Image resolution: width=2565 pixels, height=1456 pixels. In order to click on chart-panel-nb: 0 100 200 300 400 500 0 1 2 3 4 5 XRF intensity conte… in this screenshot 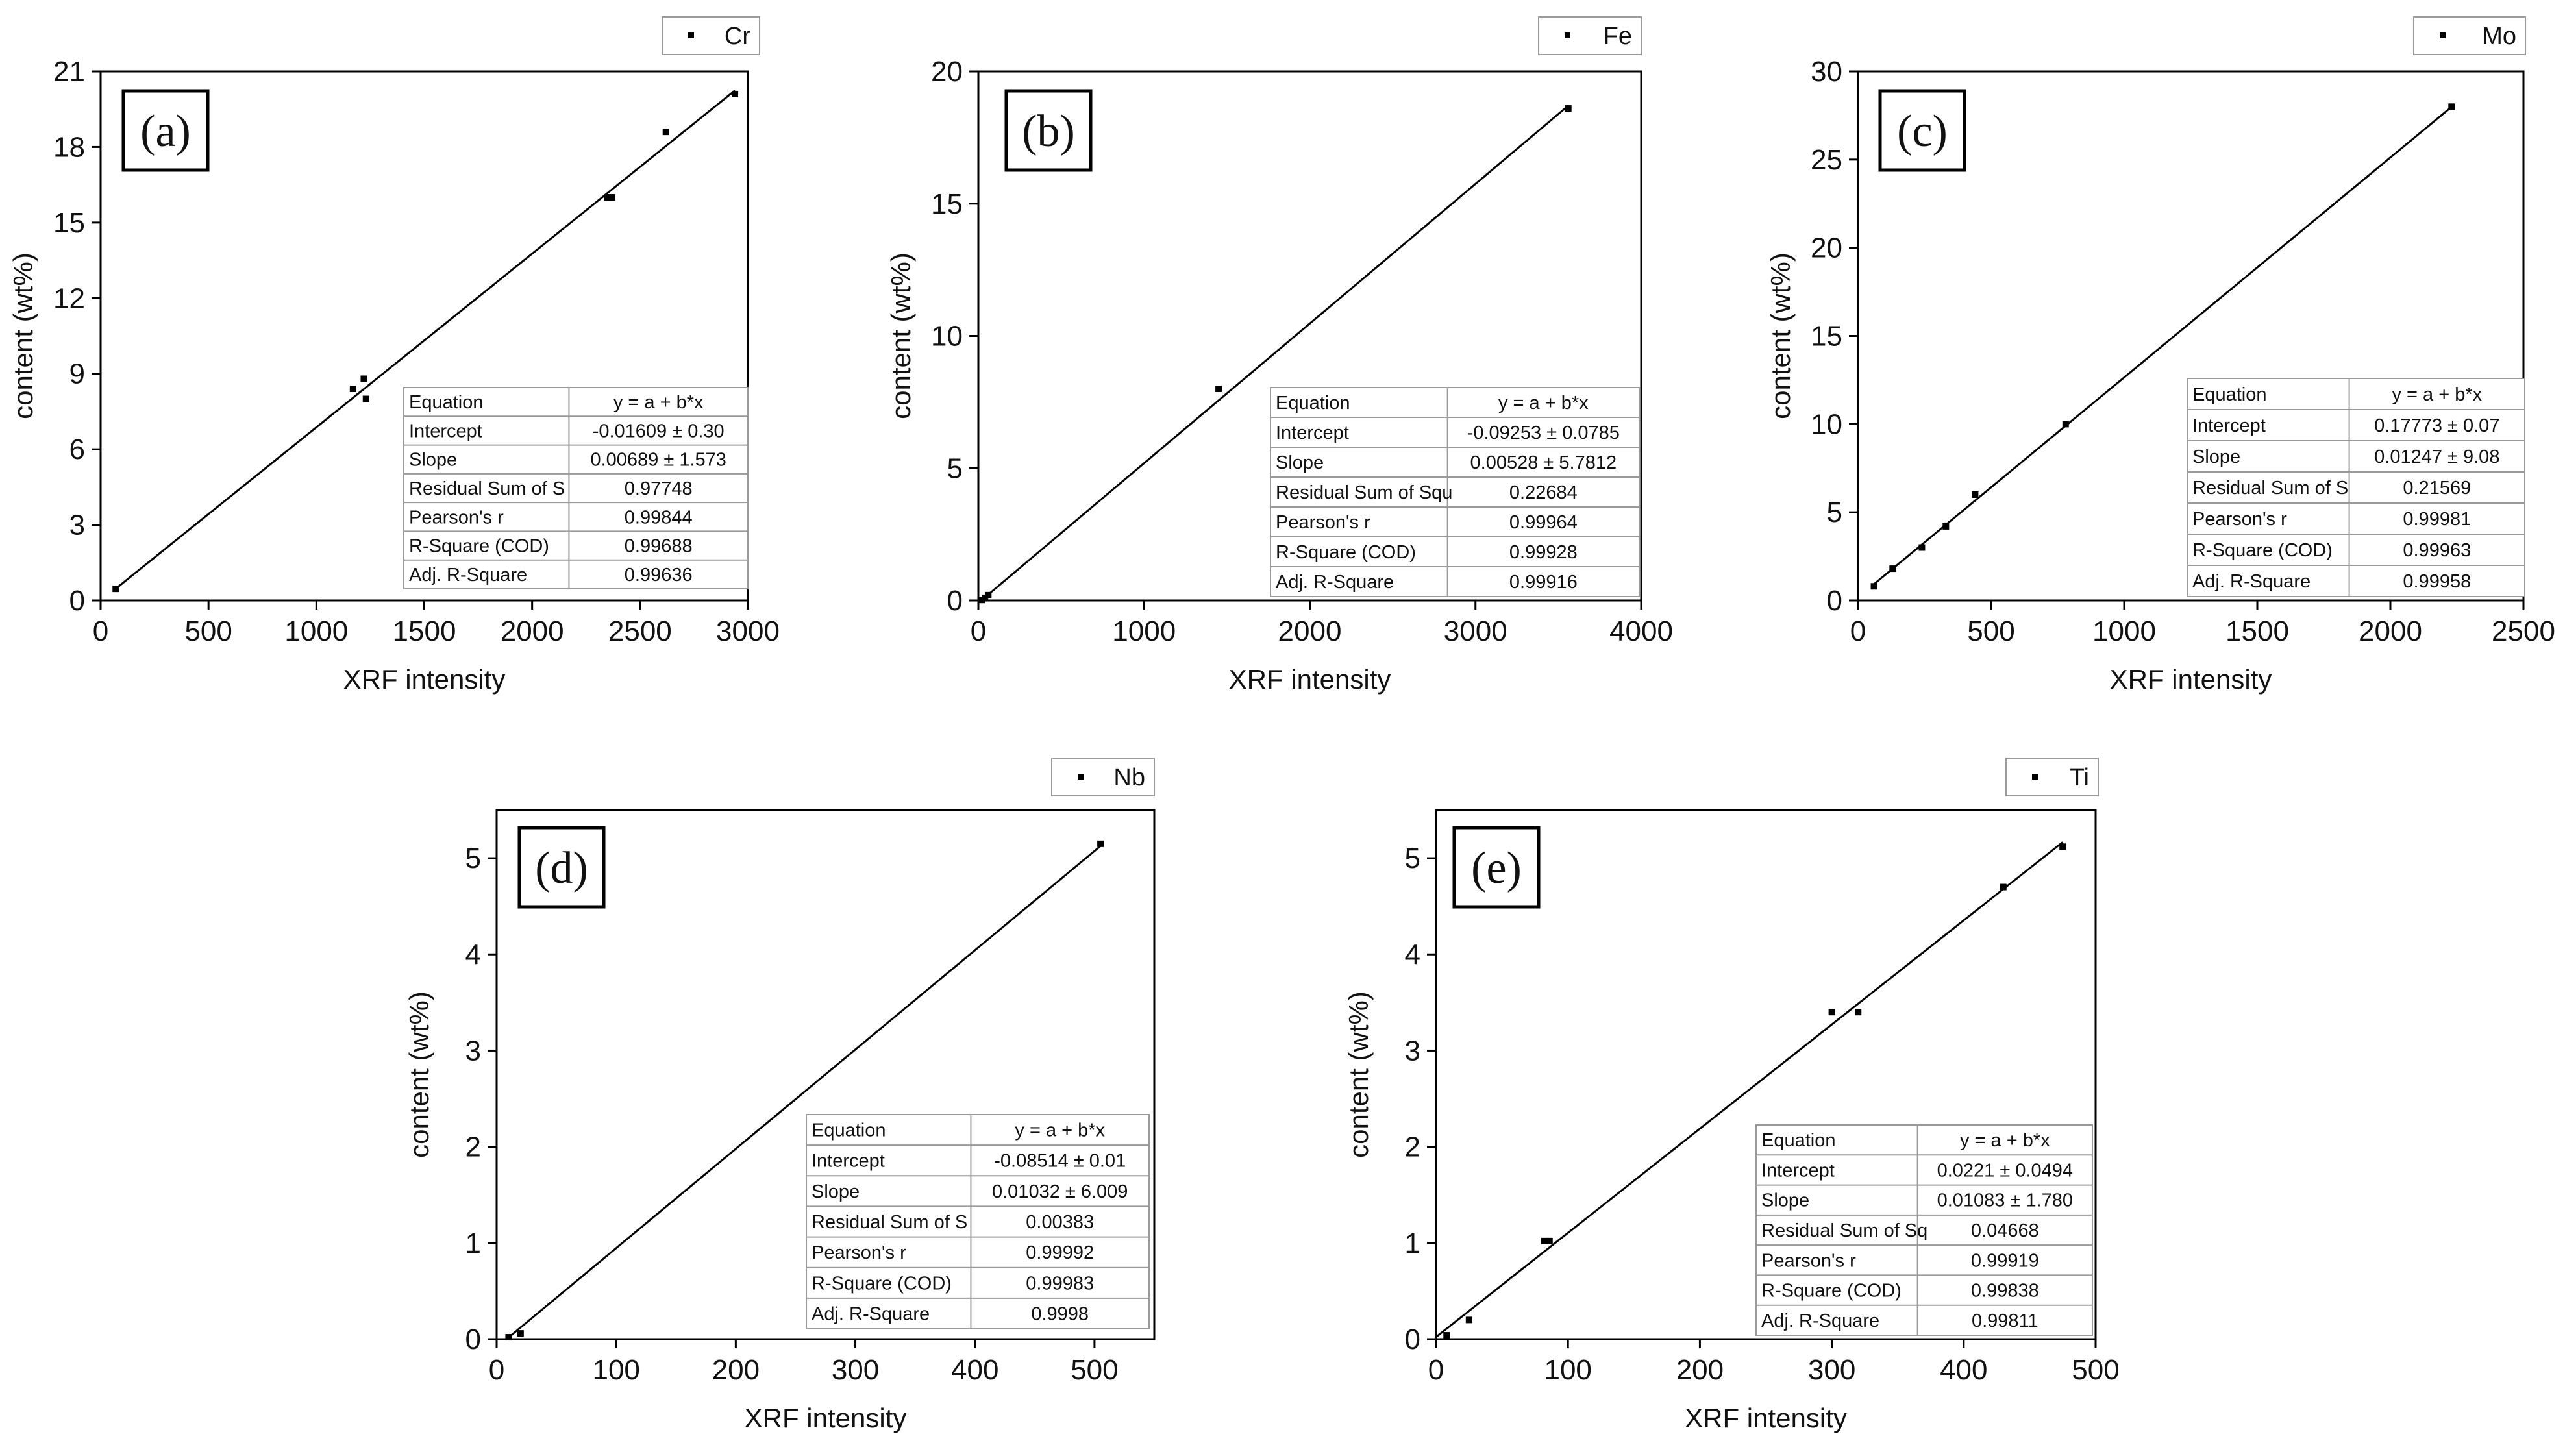, I will do `click(780, 1095)`.